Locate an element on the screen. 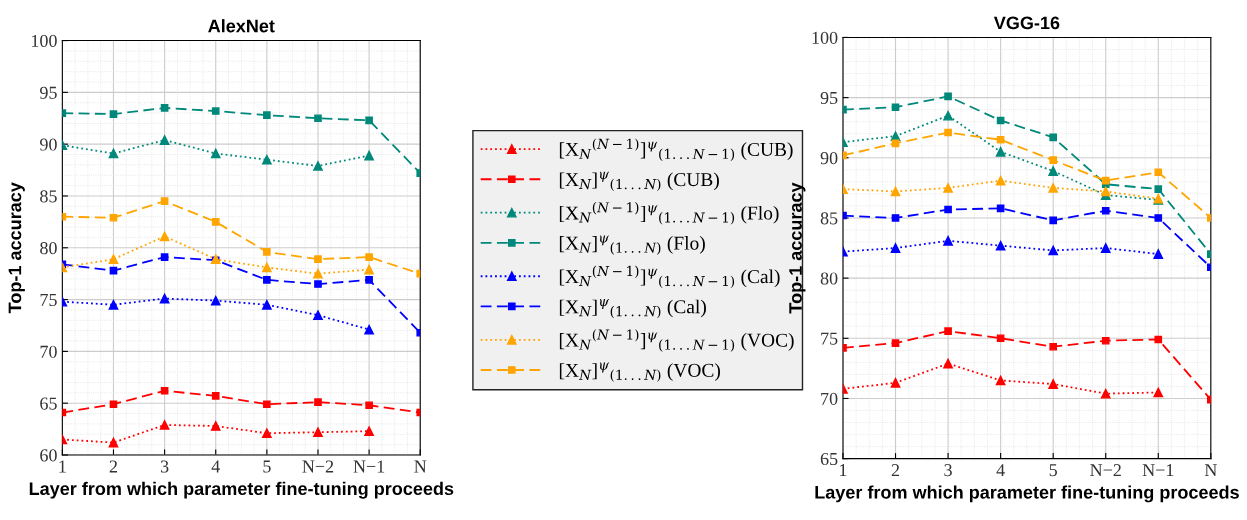 This screenshot has height=520, width=1247. x-axis-title: Layer from which parameter fine-tuning proceeds is located at coordinates (241, 490).